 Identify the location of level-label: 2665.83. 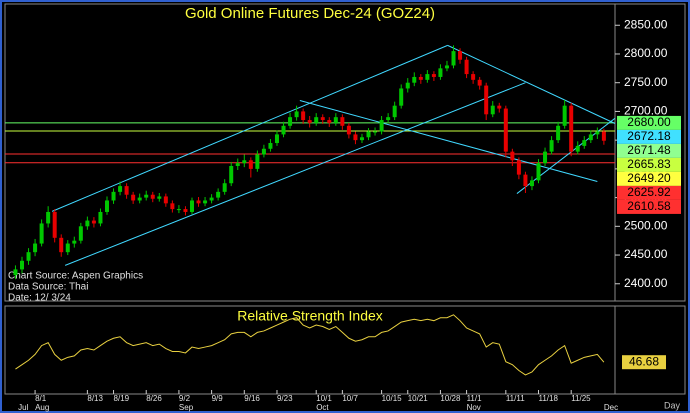
(649, 164).